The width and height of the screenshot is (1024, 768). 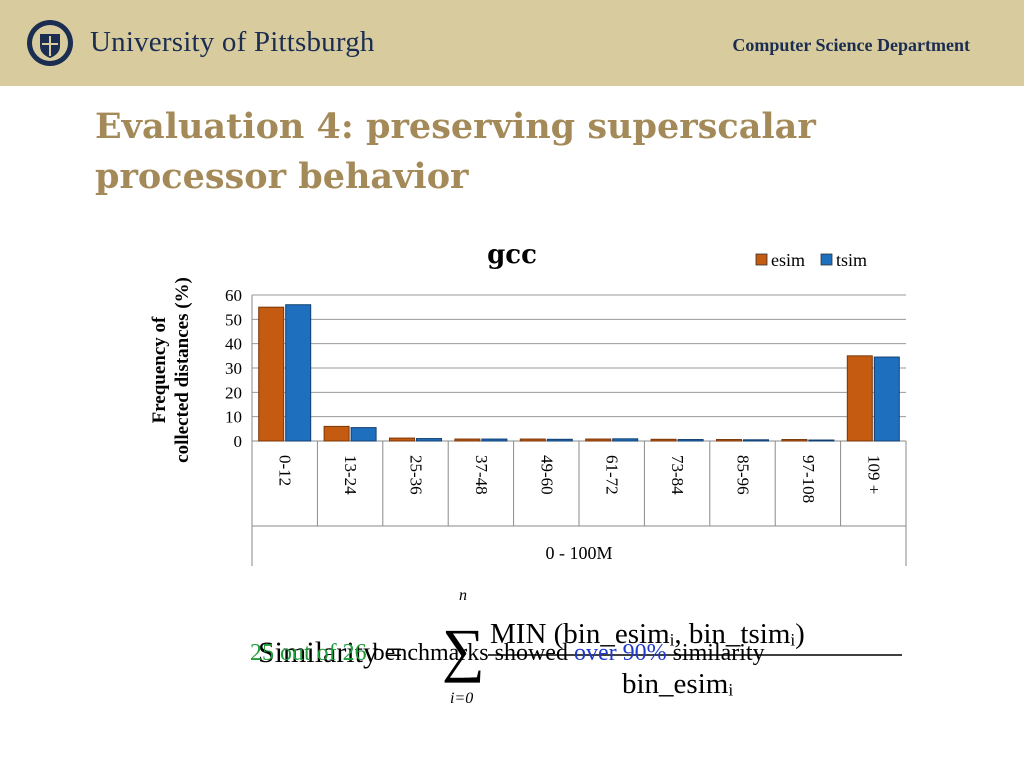 What do you see at coordinates (416, 475) in the screenshot?
I see `x-tick-label: 25-36` at bounding box center [416, 475].